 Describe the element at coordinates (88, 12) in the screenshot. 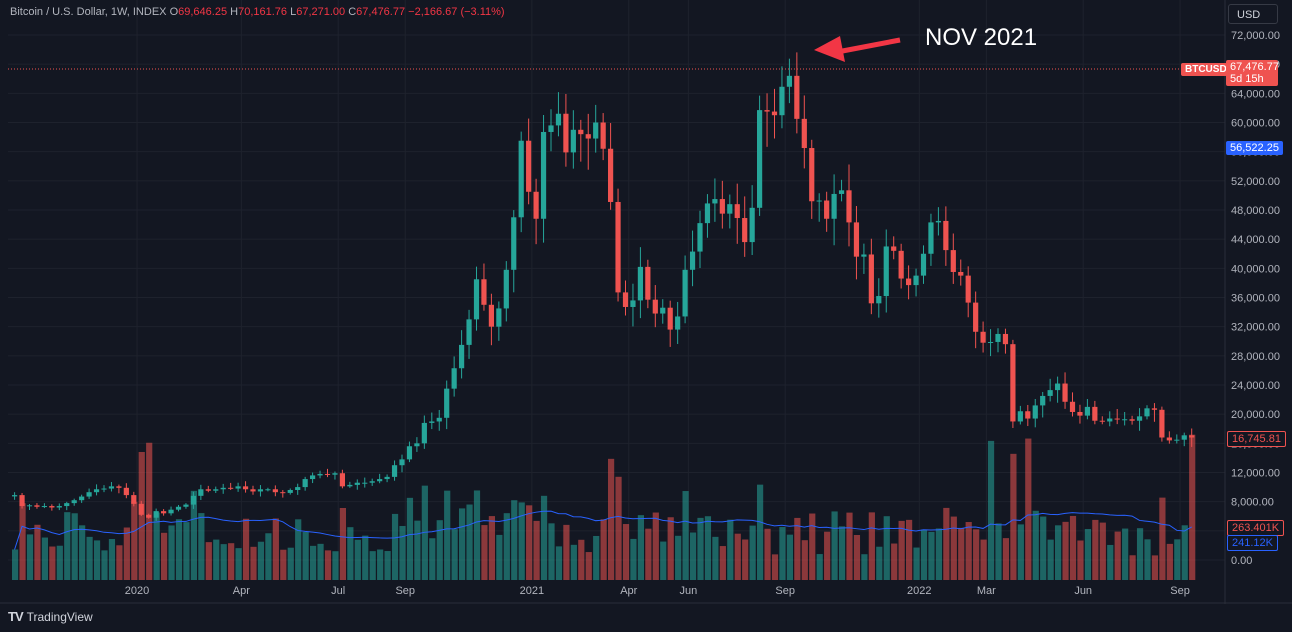

I see `symbol-title: Bitcoin / U.S. Dollar, 1W, INDEX` at that location.